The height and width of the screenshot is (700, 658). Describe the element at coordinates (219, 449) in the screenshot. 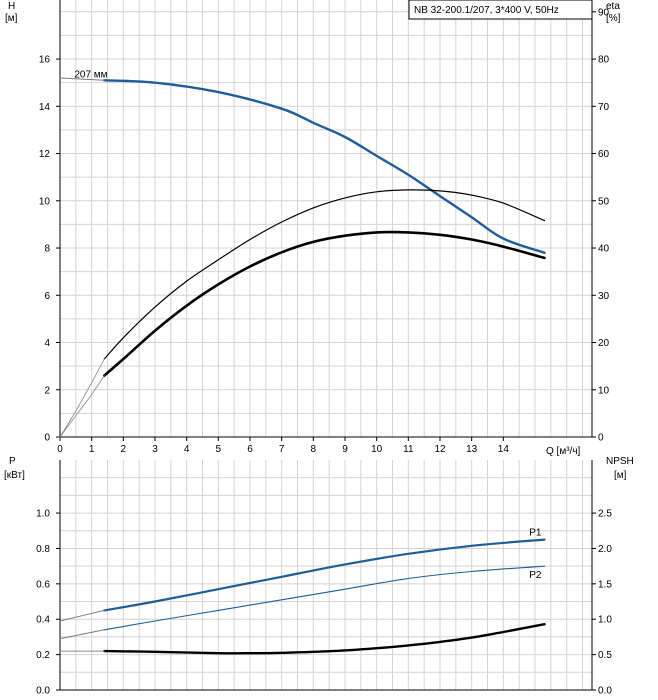

I see `x-tick-label: 5` at that location.